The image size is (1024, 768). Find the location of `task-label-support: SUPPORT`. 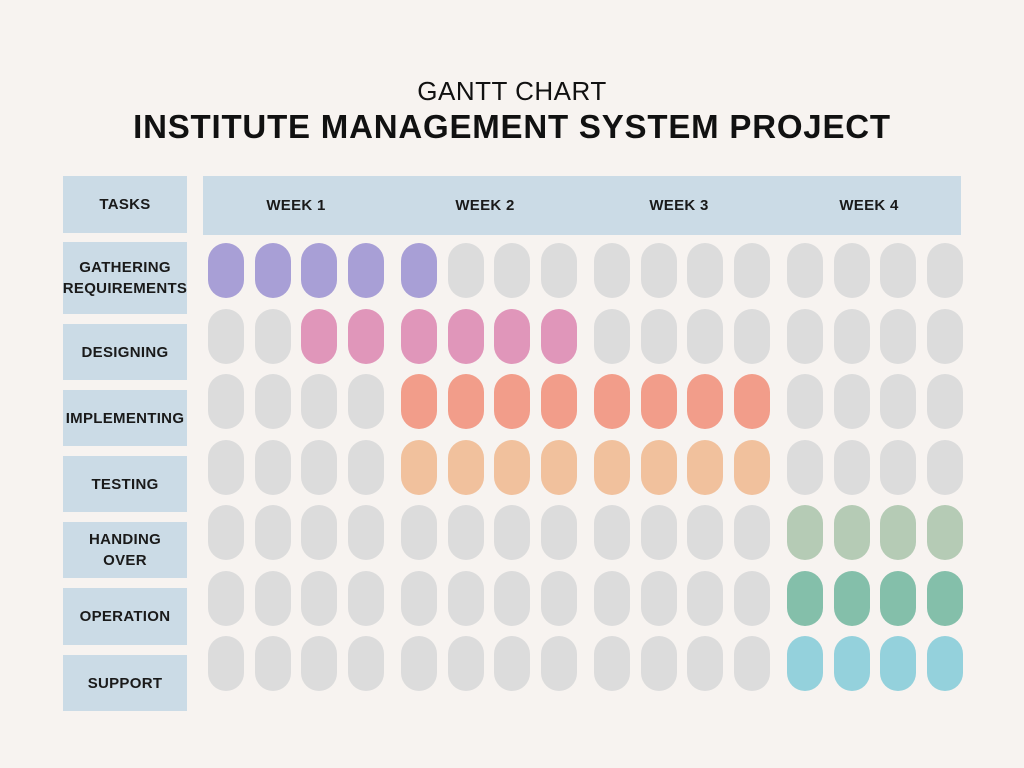

task-label-support: SUPPORT is located at coordinates (125, 683).